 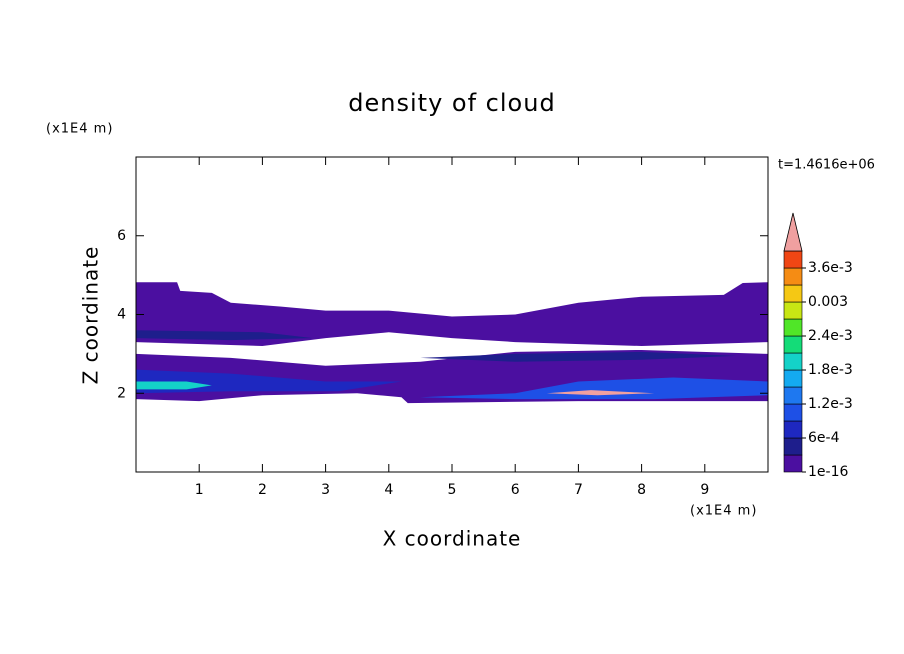 What do you see at coordinates (578, 490) in the screenshot?
I see `x-tick-label: 7` at bounding box center [578, 490].